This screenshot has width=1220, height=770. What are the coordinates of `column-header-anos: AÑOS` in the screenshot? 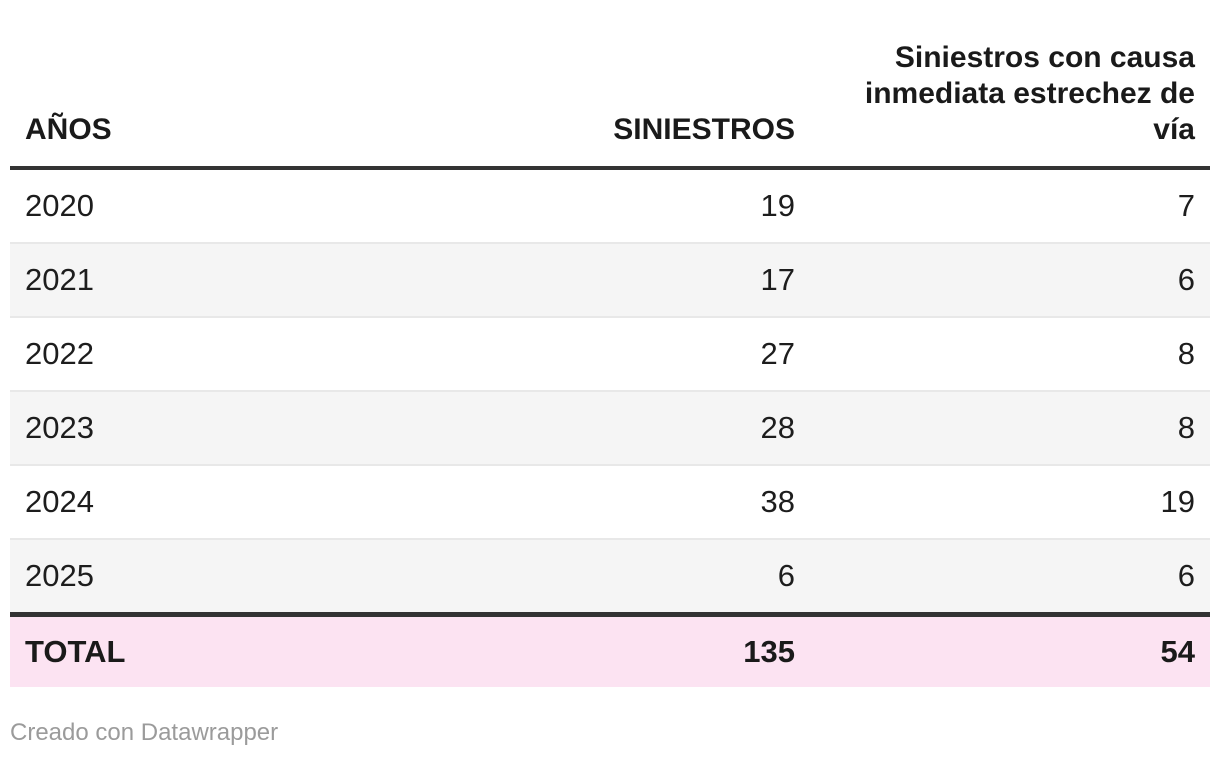 It's located at (210, 92).